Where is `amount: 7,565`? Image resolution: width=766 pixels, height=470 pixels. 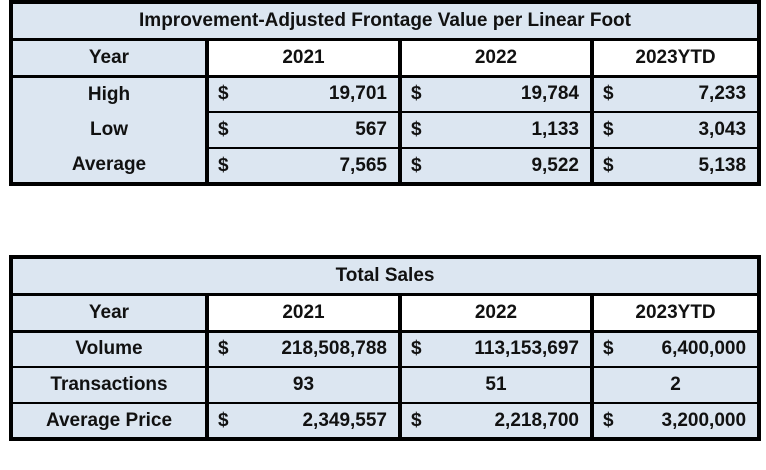
amount: 7,565 is located at coordinates (363, 165).